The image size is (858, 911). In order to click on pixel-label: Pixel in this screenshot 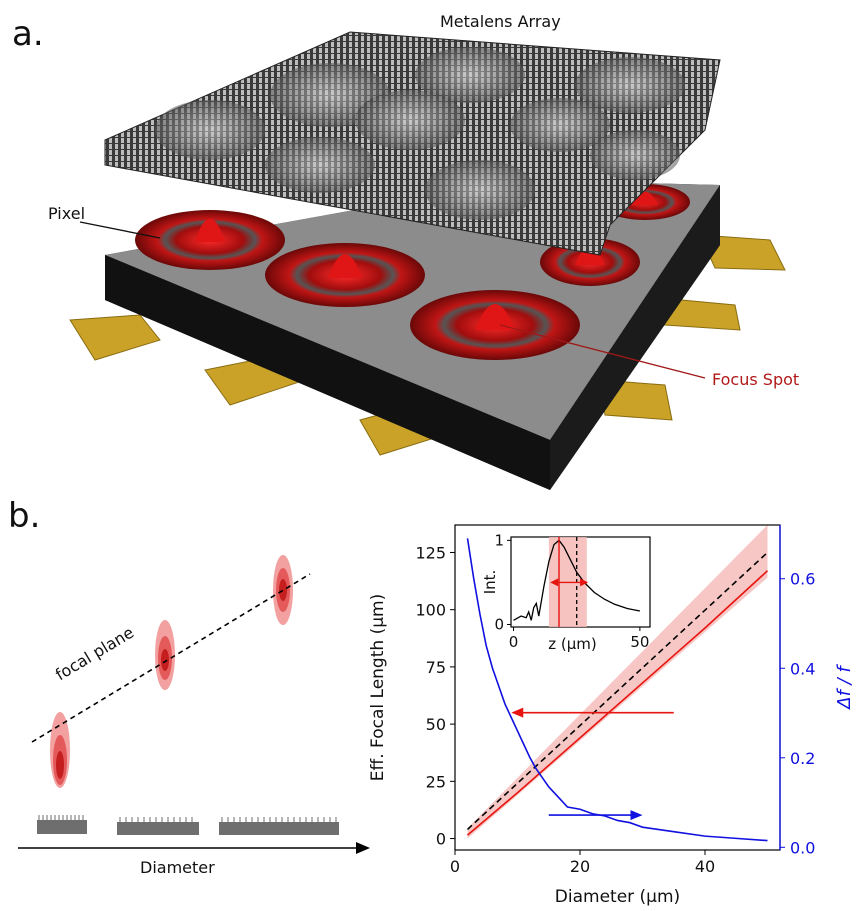, I will do `click(67, 213)`.